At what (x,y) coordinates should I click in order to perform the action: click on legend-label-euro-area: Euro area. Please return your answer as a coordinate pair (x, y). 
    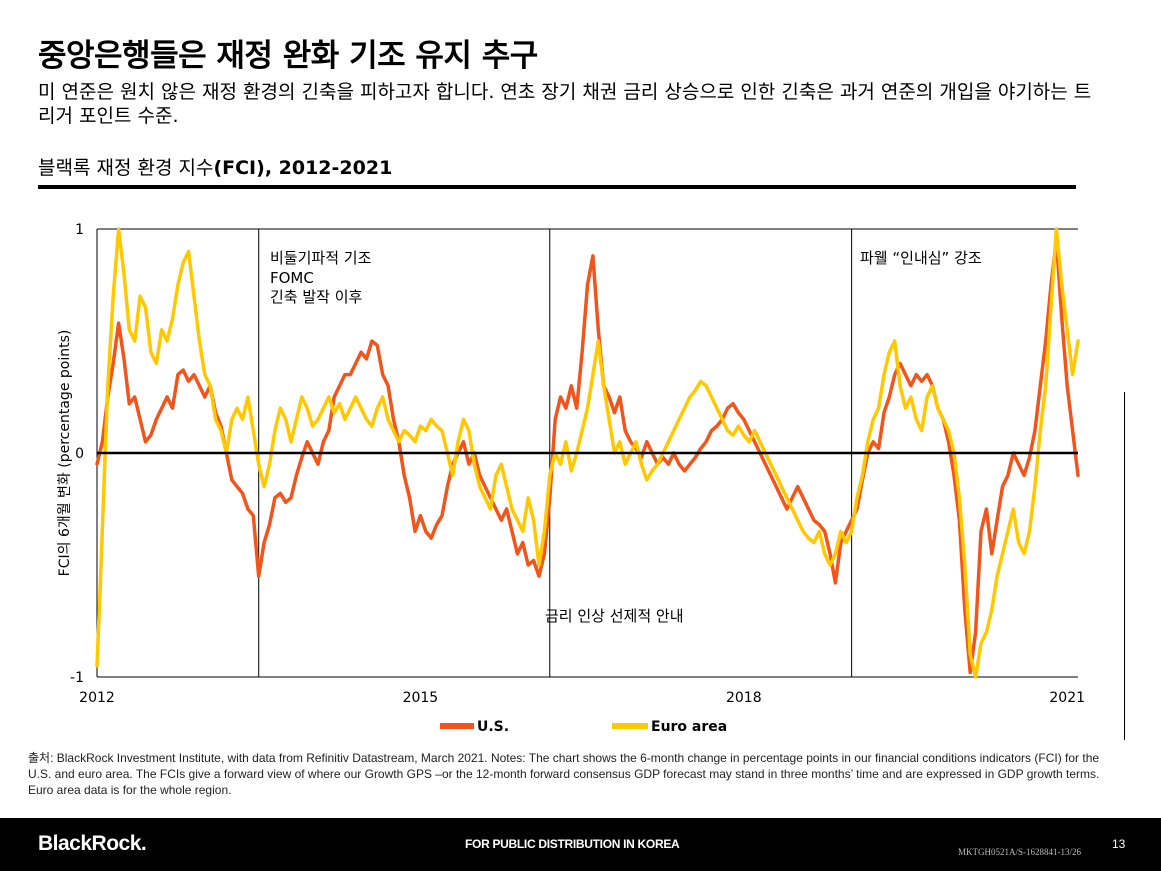
    Looking at the image, I should click on (689, 727).